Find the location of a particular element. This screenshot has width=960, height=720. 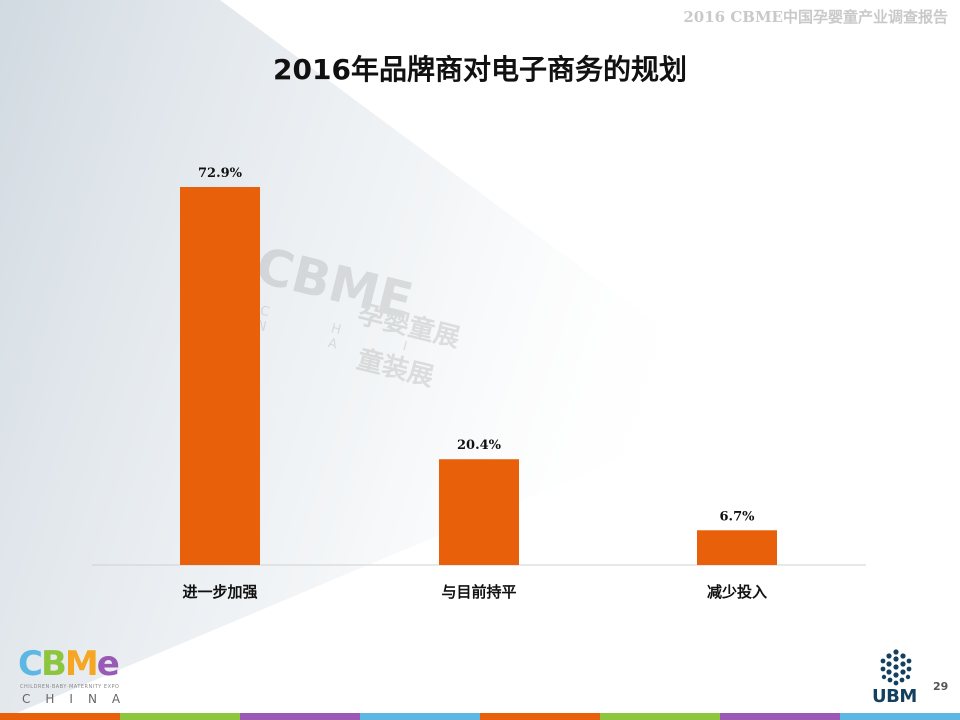

data-label-2: 20.4% is located at coordinates (479, 445).